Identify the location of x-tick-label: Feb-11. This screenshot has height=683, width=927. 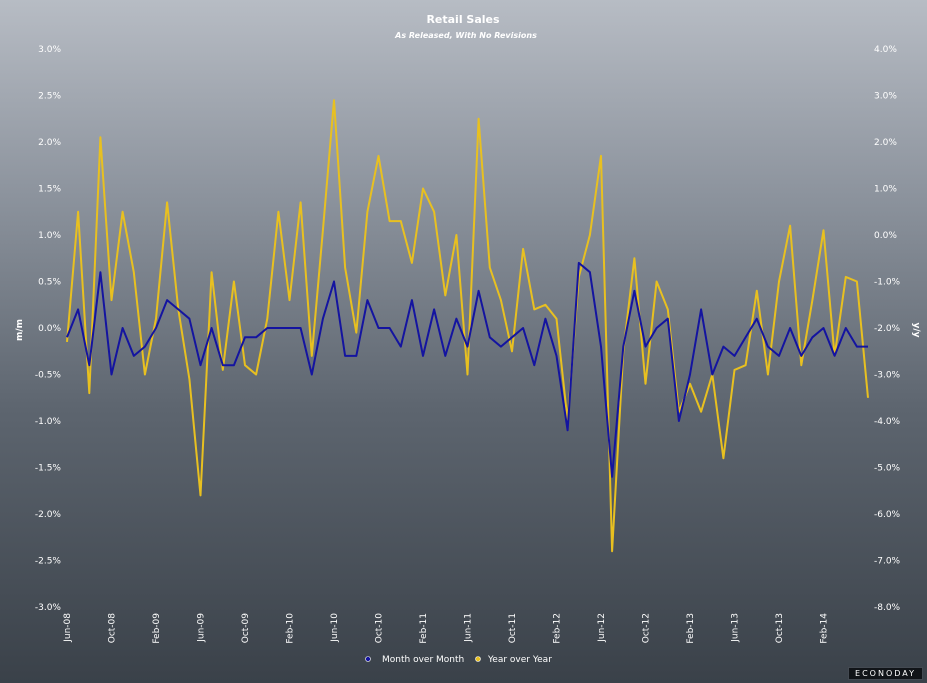
(424, 628).